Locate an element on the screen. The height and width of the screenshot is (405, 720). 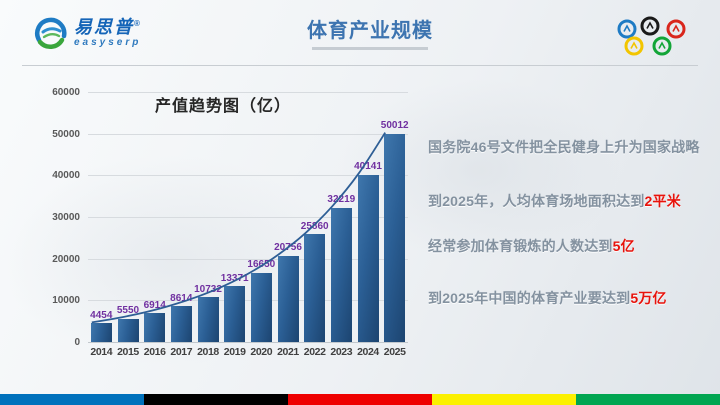
x-axis-label: 2017 is located at coordinates (181, 352).